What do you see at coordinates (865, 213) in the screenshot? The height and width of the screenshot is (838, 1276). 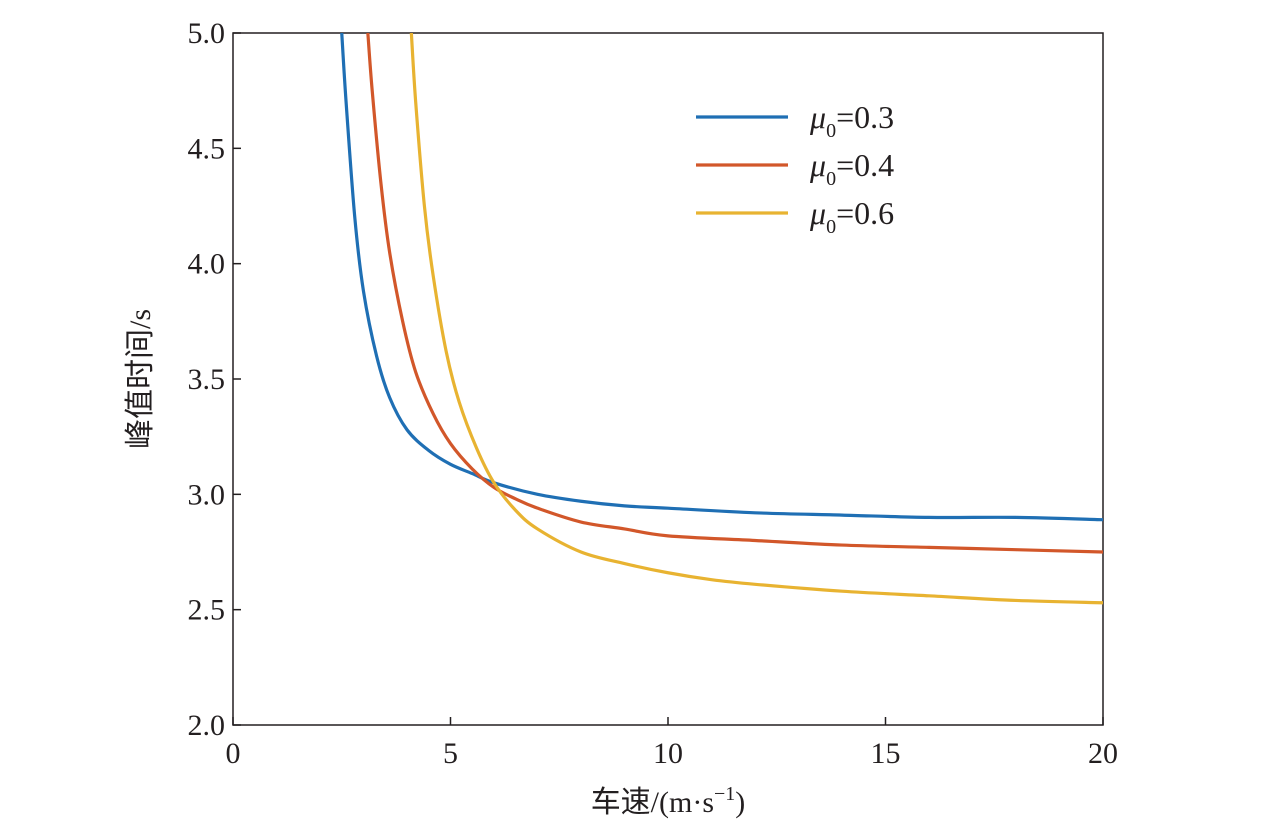 I see `legend-label-value-2: =0.6` at bounding box center [865, 213].